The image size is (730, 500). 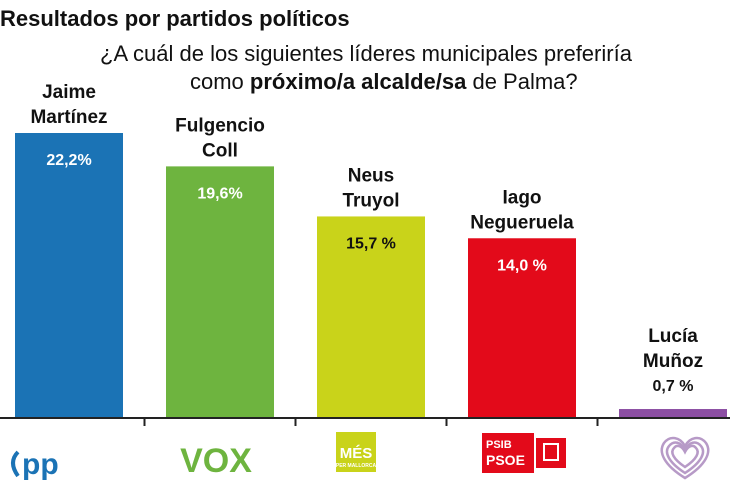 What do you see at coordinates (371, 175) in the screenshot?
I see `category-label-3-line-1: Neus` at bounding box center [371, 175].